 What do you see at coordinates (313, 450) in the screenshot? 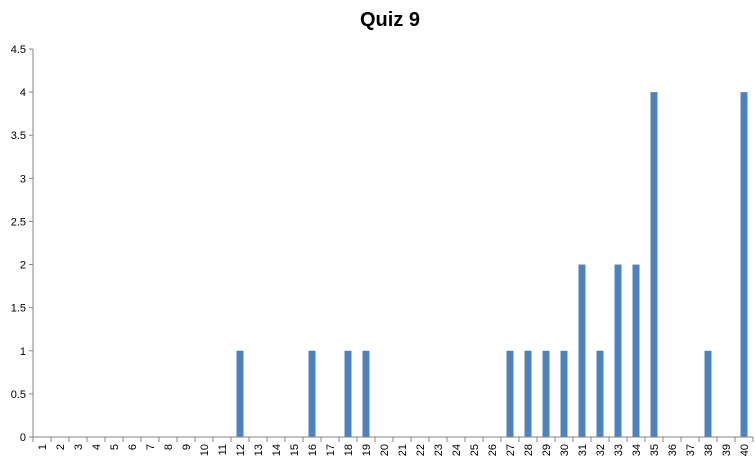
I see `x-tick-label: 16` at bounding box center [313, 450].